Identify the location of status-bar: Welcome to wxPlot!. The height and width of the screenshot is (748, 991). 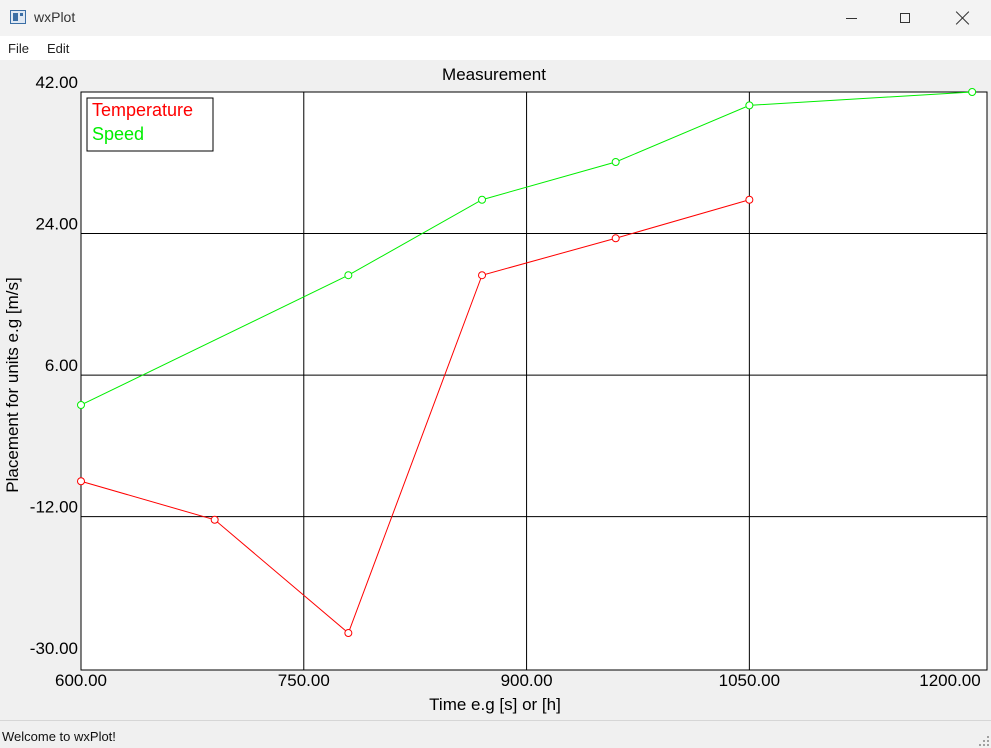
(495, 734).